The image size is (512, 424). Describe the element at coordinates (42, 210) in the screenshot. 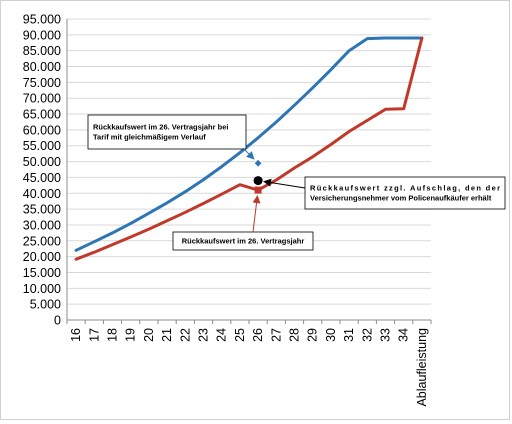

I see `y-tick-label: 35.000` at that location.